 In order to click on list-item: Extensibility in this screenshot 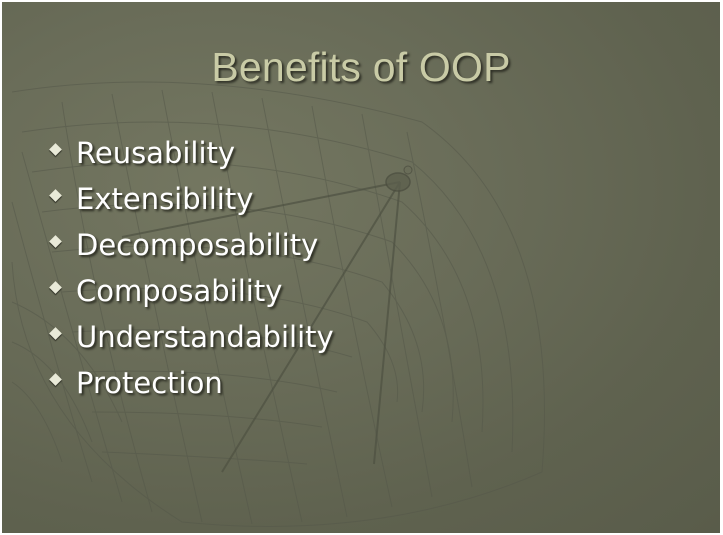, I will do `click(191, 199)`.